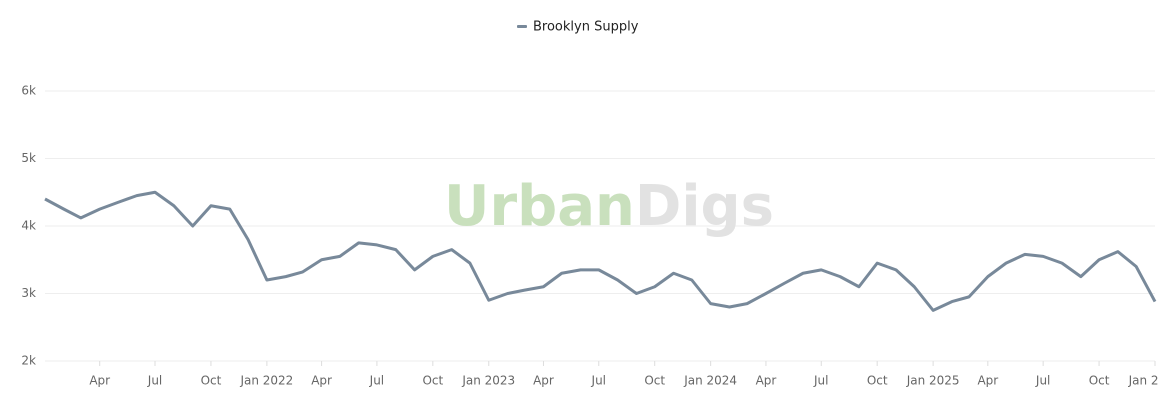 This screenshot has height=400, width=1159. I want to click on legend-item: Brooklyn Supply, so click(578, 27).